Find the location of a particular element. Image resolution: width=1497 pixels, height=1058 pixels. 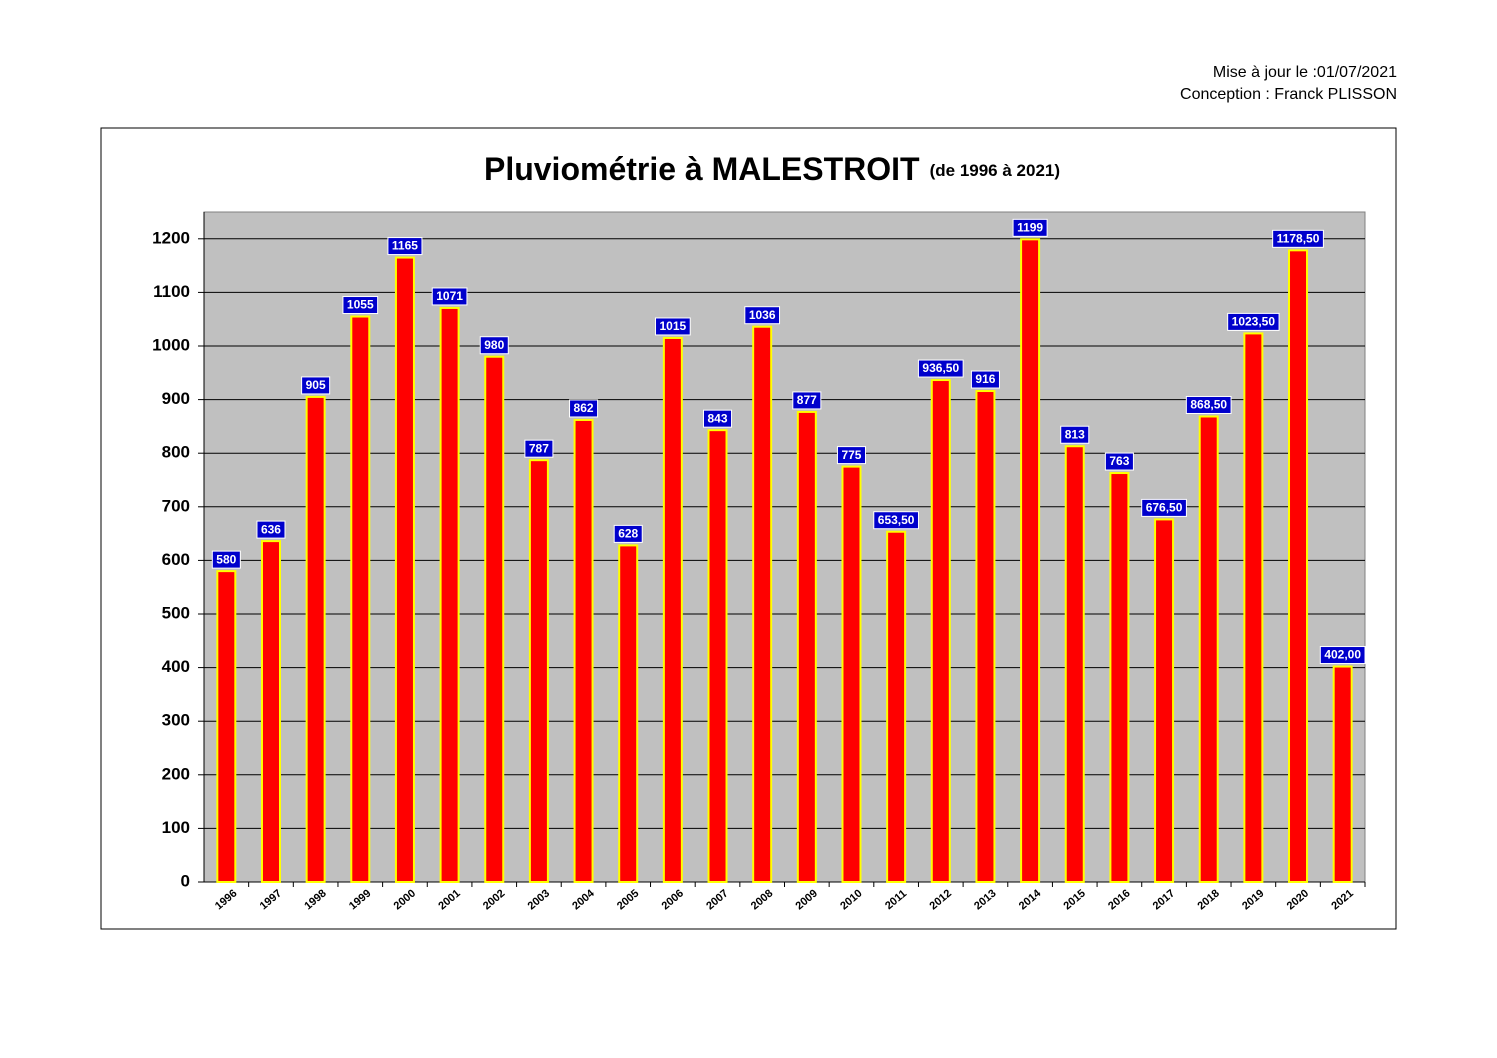

value-label: 763 is located at coordinates (1119, 461).